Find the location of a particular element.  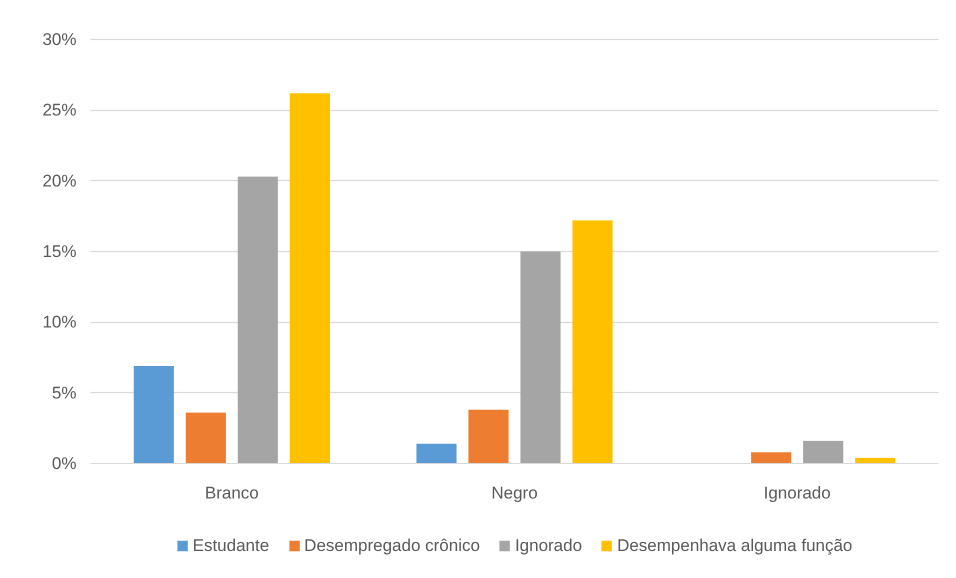

y-tick-label: 5% is located at coordinates (64, 392).